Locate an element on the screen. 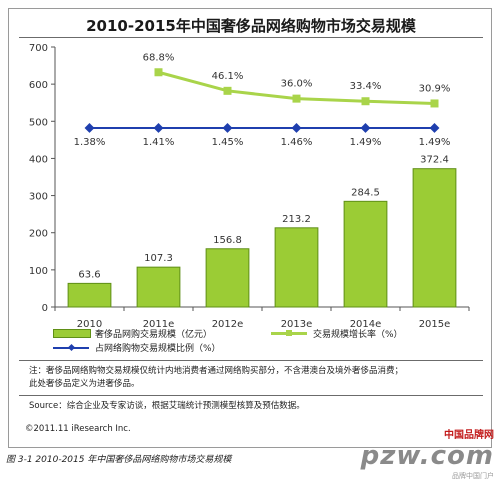 Image resolution: width=500 pixels, height=481 pixels. watermark-main-text: pzw.com is located at coordinates (427, 456).